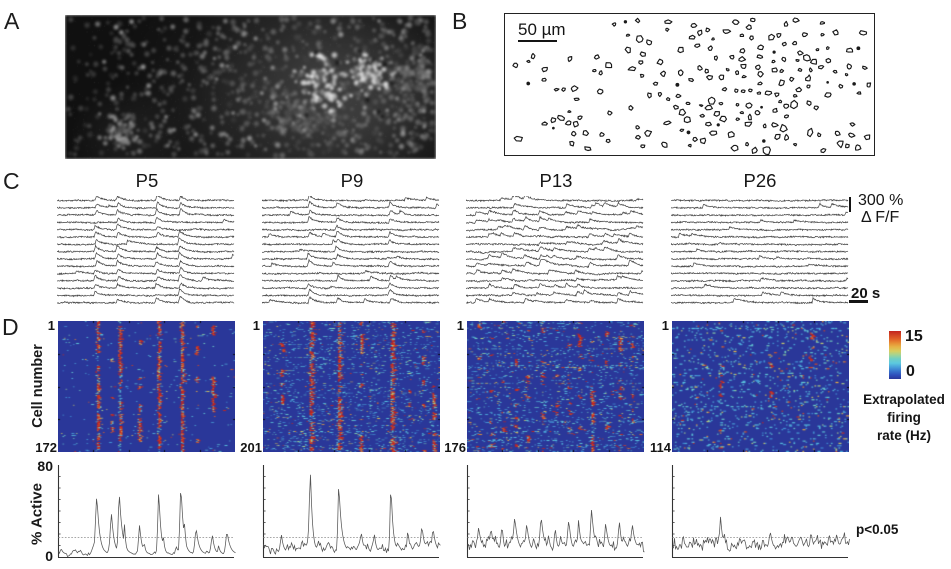 This screenshot has width=951, height=569. What do you see at coordinates (914, 336) in the screenshot?
I see `colorbar-max: 15` at bounding box center [914, 336].